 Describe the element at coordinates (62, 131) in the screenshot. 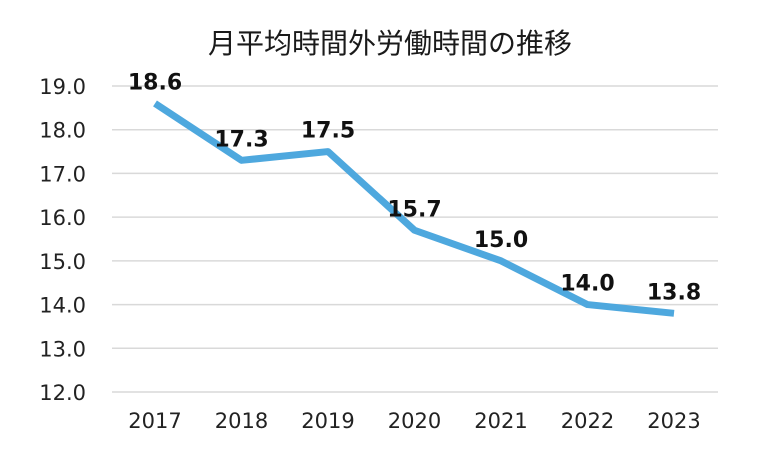

I see `y-tick-label: 18.0` at that location.